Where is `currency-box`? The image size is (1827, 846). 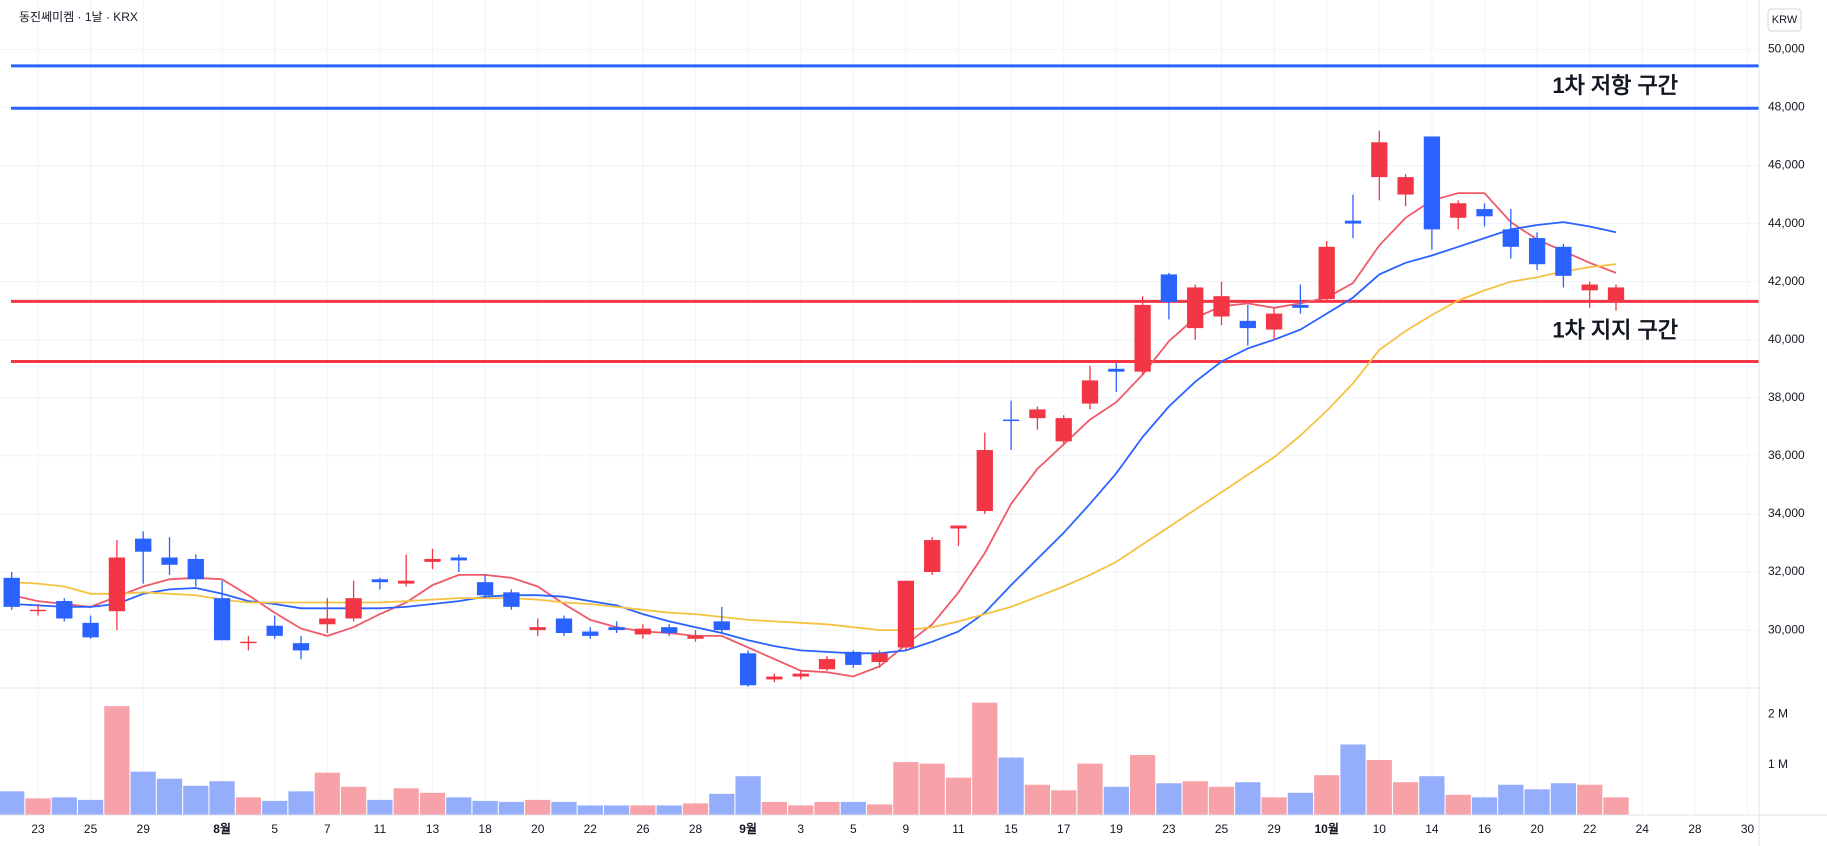
currency-box is located at coordinates (1784, 20).